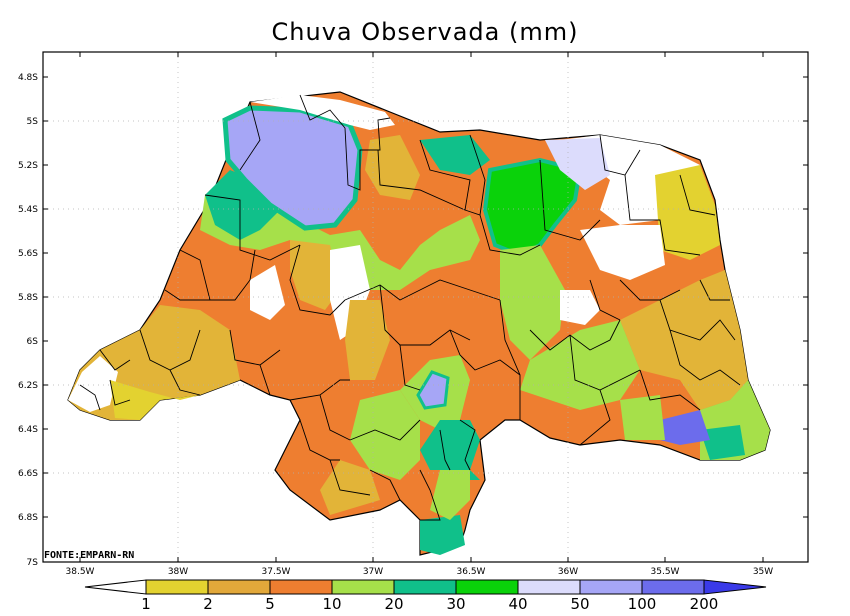 This screenshot has width=850, height=616. I want to click on lon-label: 36.5W, so click(471, 572).